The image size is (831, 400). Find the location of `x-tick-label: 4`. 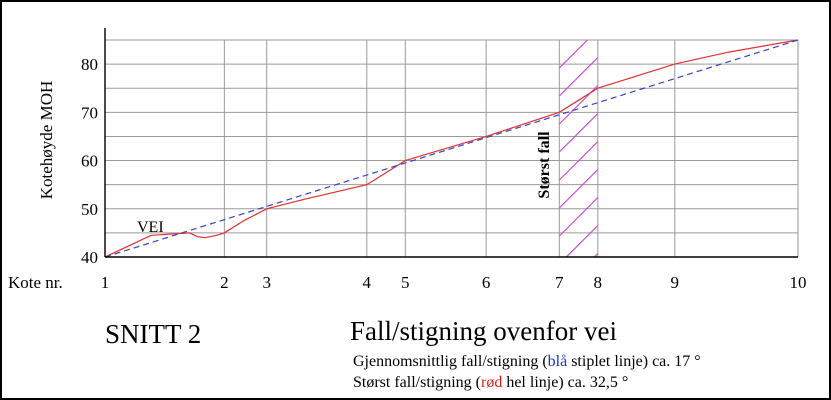

x-tick-label: 4 is located at coordinates (367, 282).